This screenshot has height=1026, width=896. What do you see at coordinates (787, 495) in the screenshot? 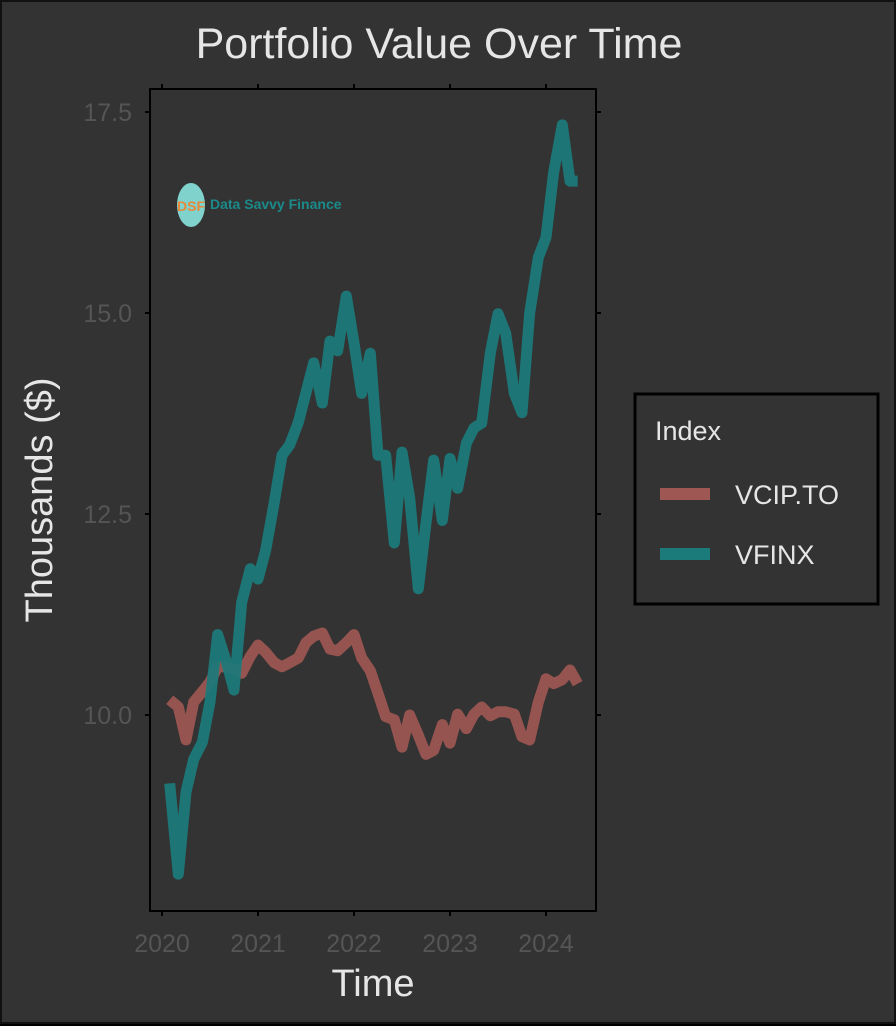
I see `legend-label: VCIP.TO` at bounding box center [787, 495].